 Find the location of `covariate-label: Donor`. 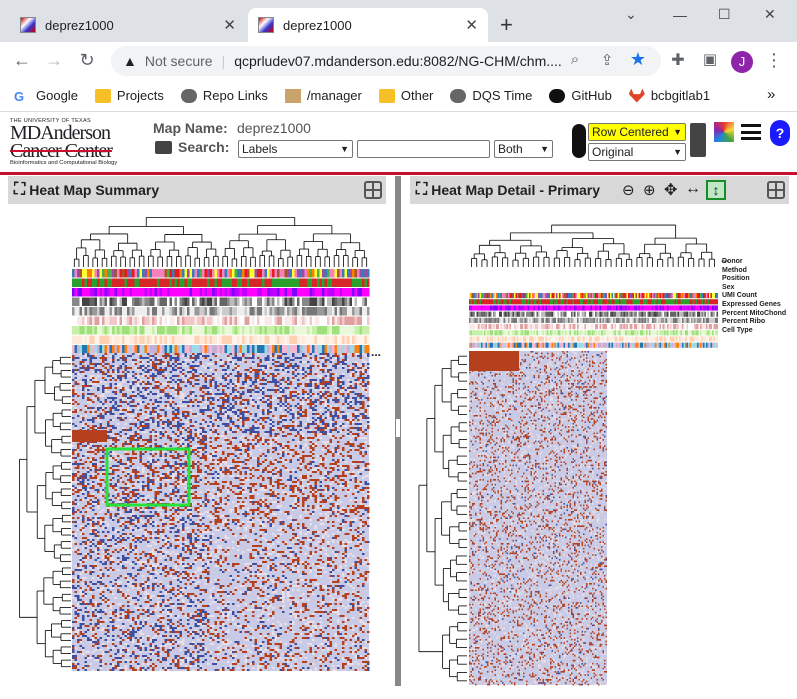

covariate-label: Donor is located at coordinates (732, 261).